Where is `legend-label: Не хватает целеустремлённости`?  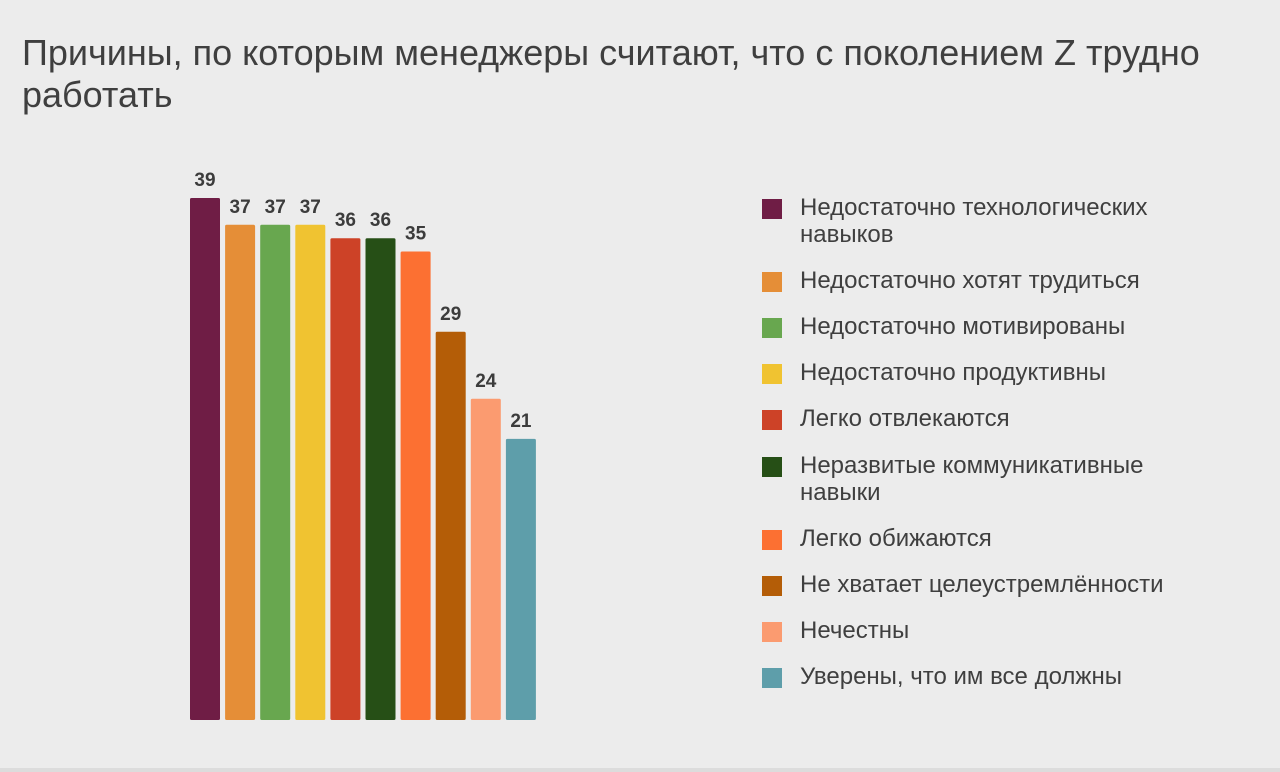
legend-label: Не хватает целеустремлённости is located at coordinates (982, 584).